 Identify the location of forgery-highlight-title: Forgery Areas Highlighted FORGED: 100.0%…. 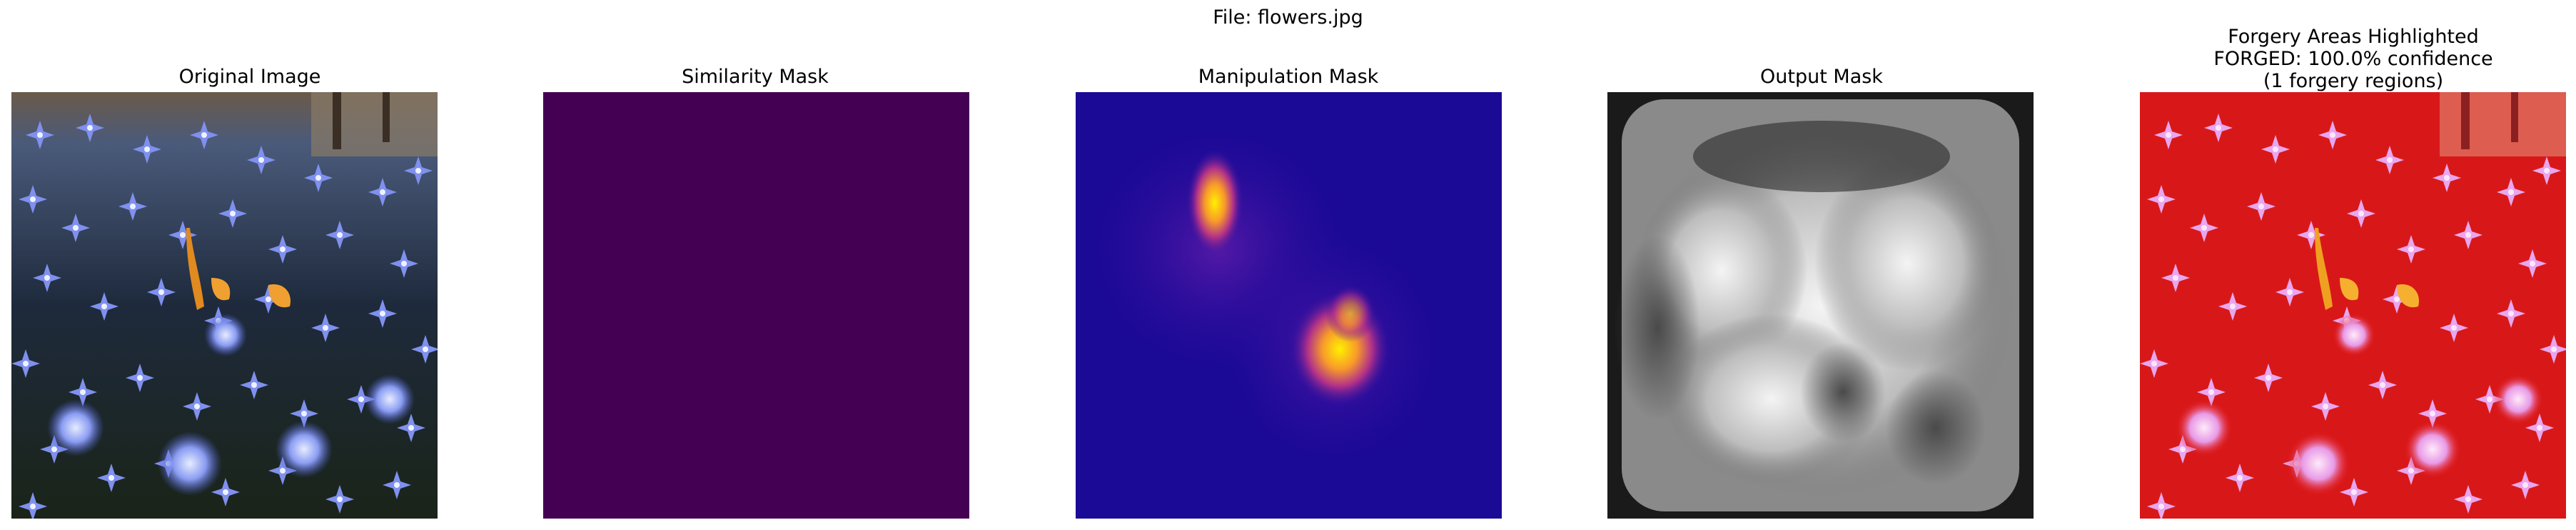
(2339, 59).